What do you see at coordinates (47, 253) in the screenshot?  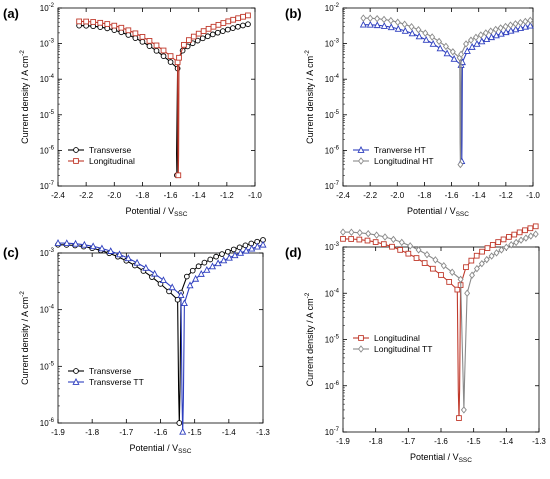 I see `y-tick-label: 10⁻³` at bounding box center [47, 253].